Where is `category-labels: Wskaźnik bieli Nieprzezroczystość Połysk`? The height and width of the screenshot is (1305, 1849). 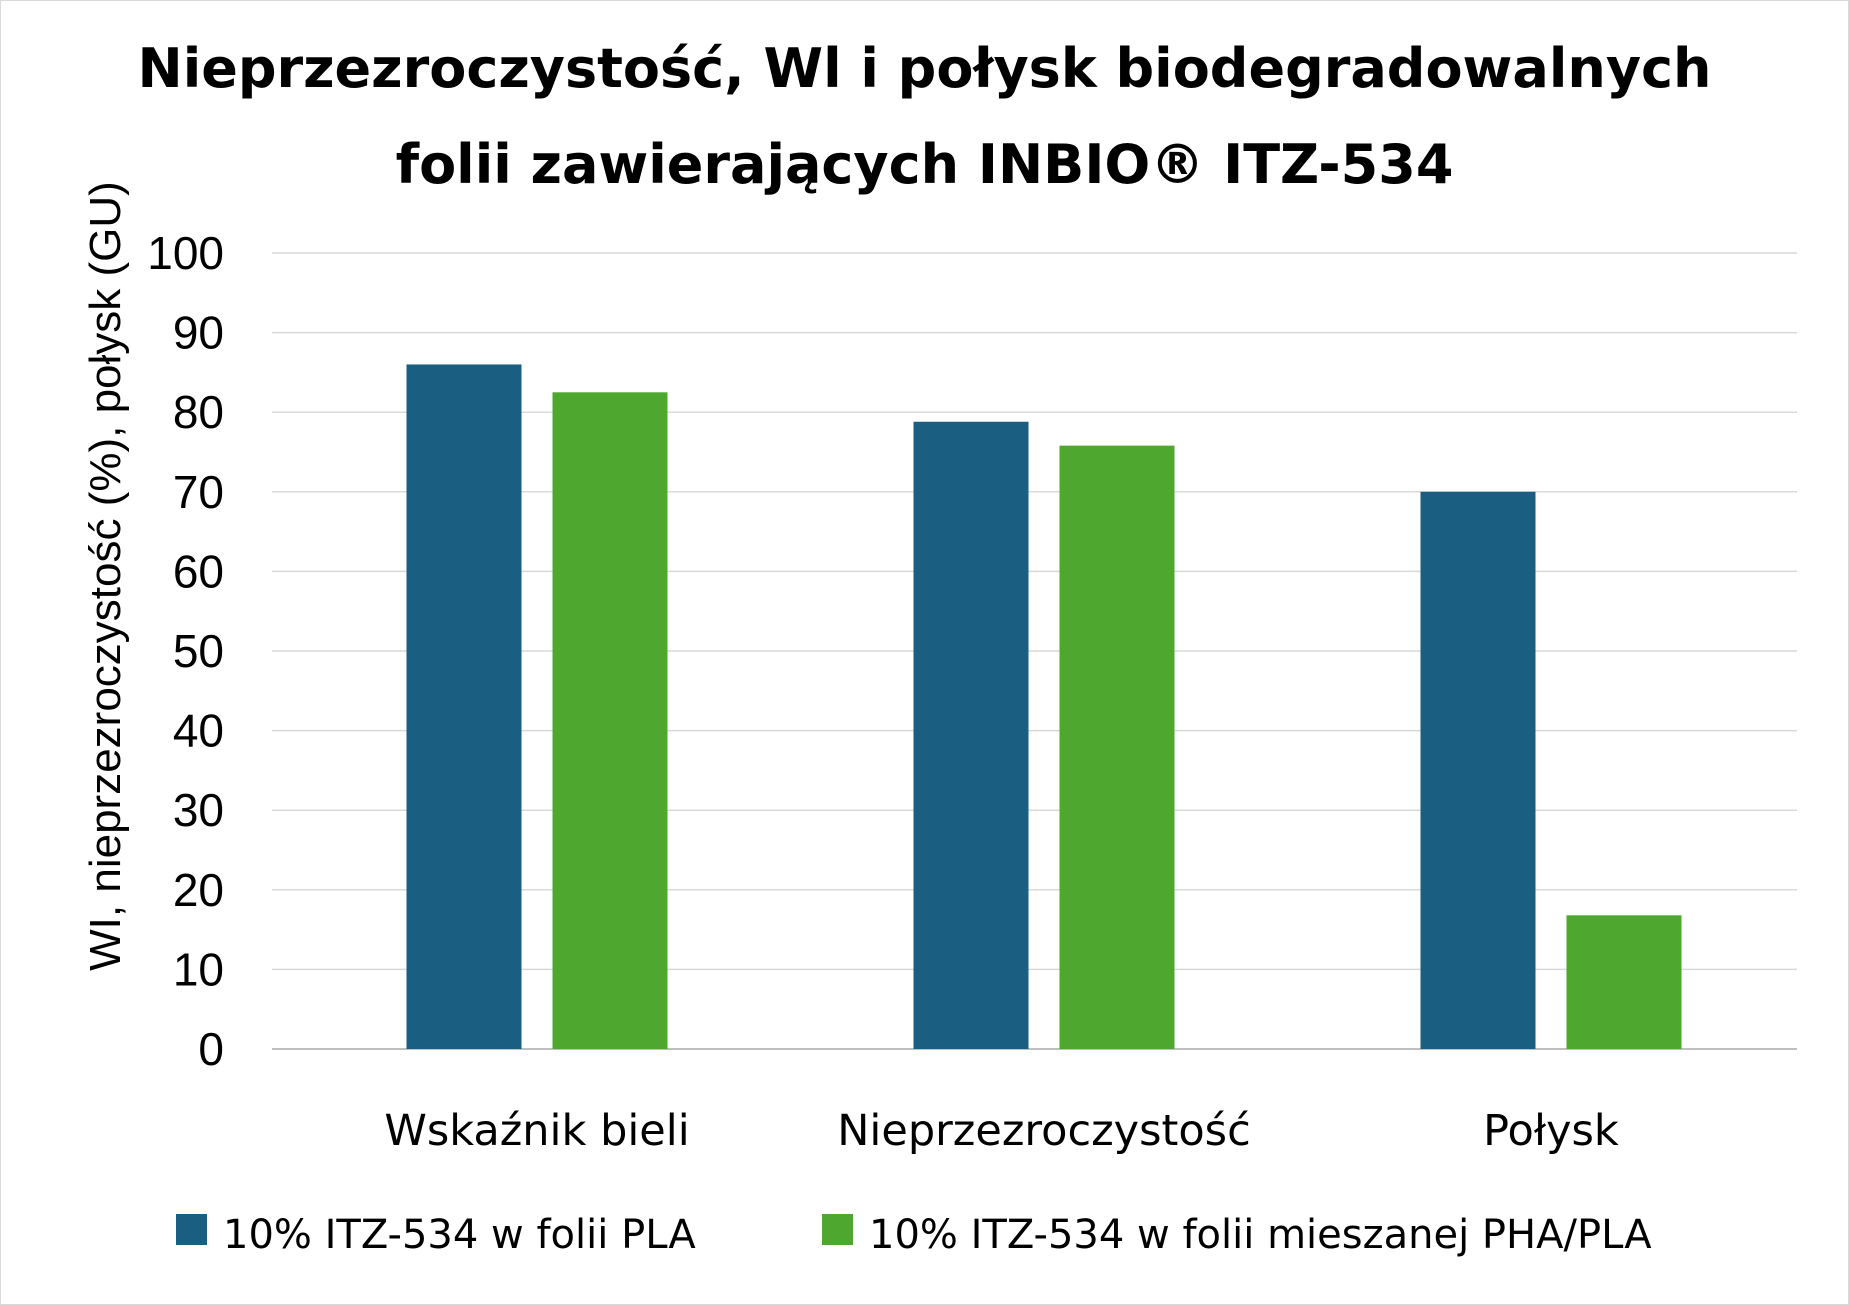 category-labels: Wskaźnik bieli Nieprzezroczystość Połysk is located at coordinates (1001, 1131).